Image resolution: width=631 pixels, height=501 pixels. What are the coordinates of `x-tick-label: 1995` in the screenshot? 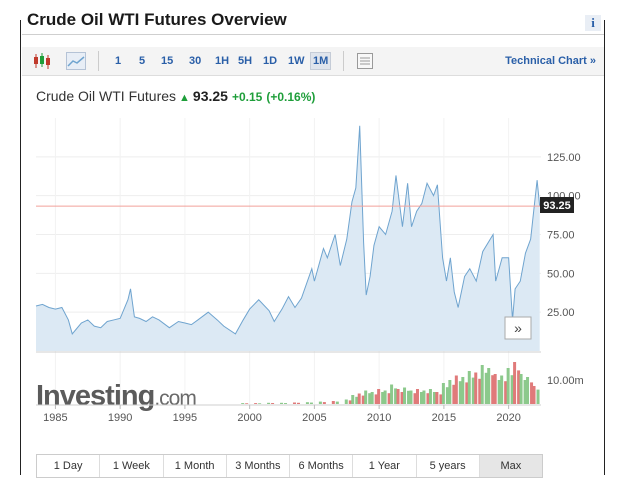 It's located at (185, 418).